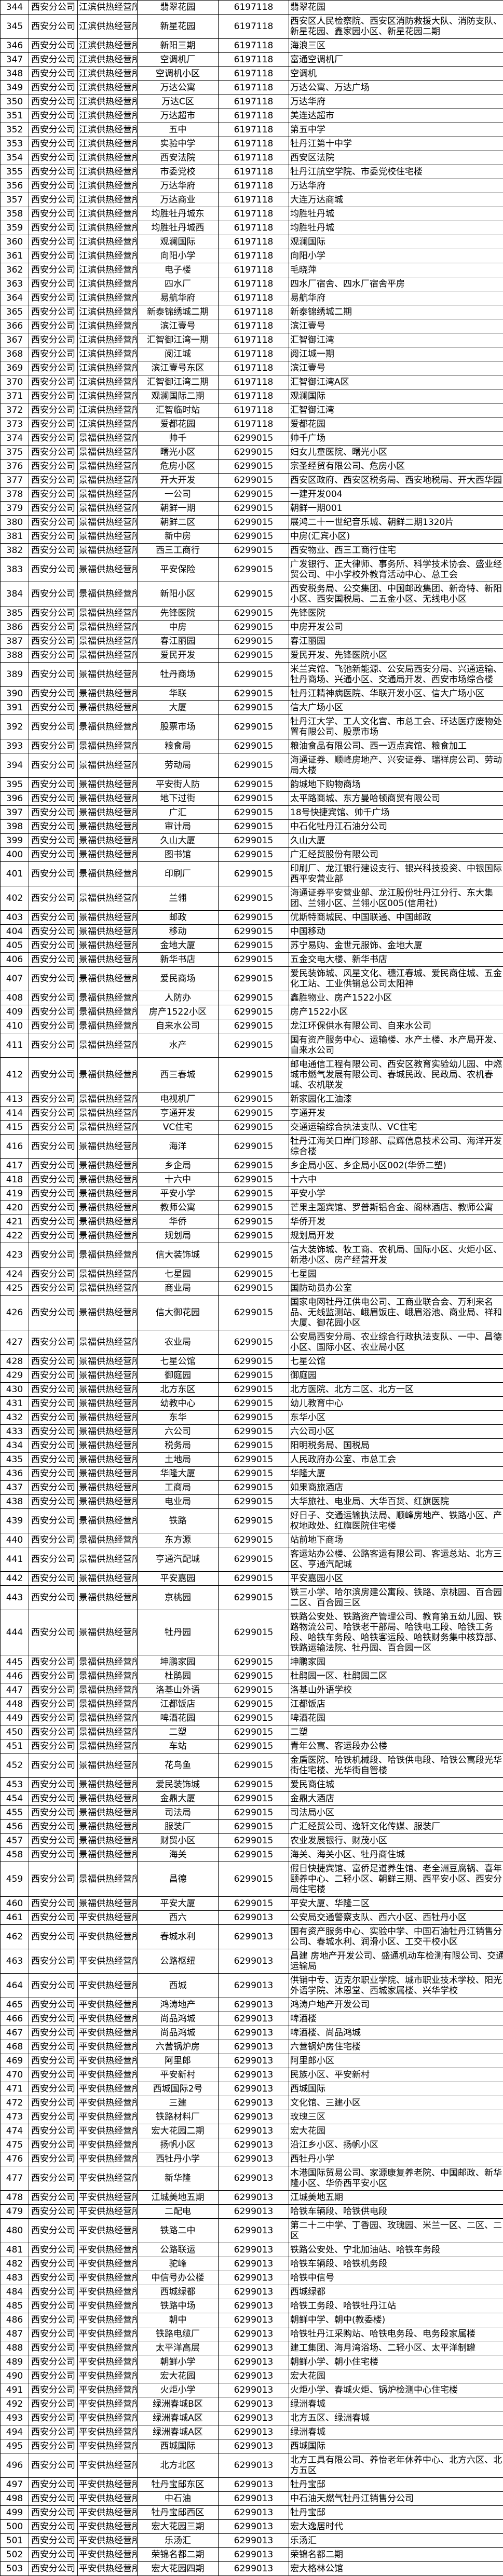 This screenshot has width=503, height=2576. What do you see at coordinates (15, 2306) in the screenshot?
I see `row-number-cell: 485` at bounding box center [15, 2306].